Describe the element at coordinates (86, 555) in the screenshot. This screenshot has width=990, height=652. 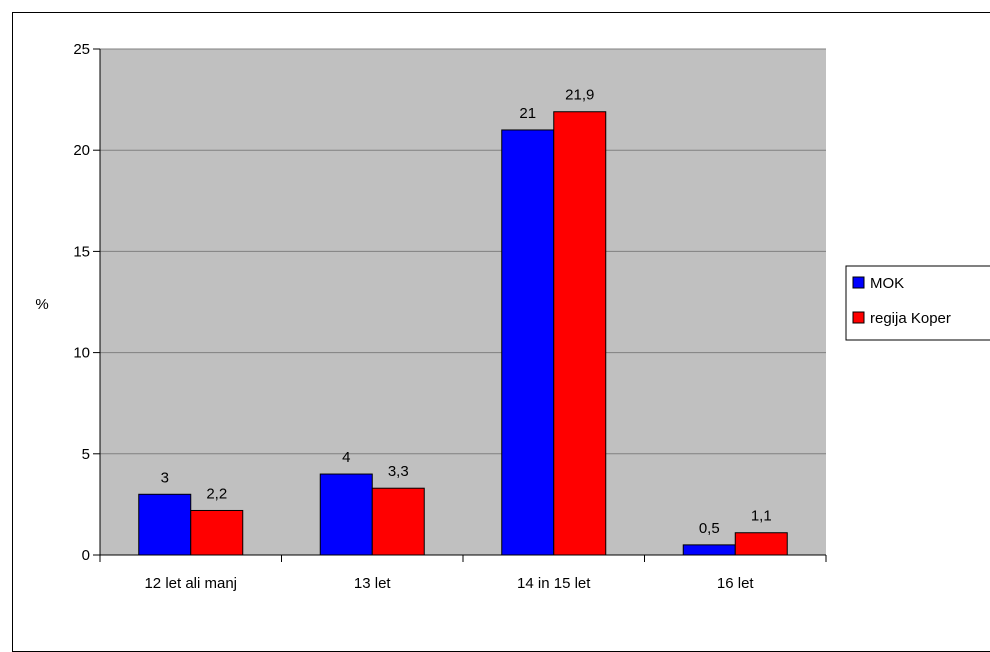
I see `y-tick-label: 0` at that location.